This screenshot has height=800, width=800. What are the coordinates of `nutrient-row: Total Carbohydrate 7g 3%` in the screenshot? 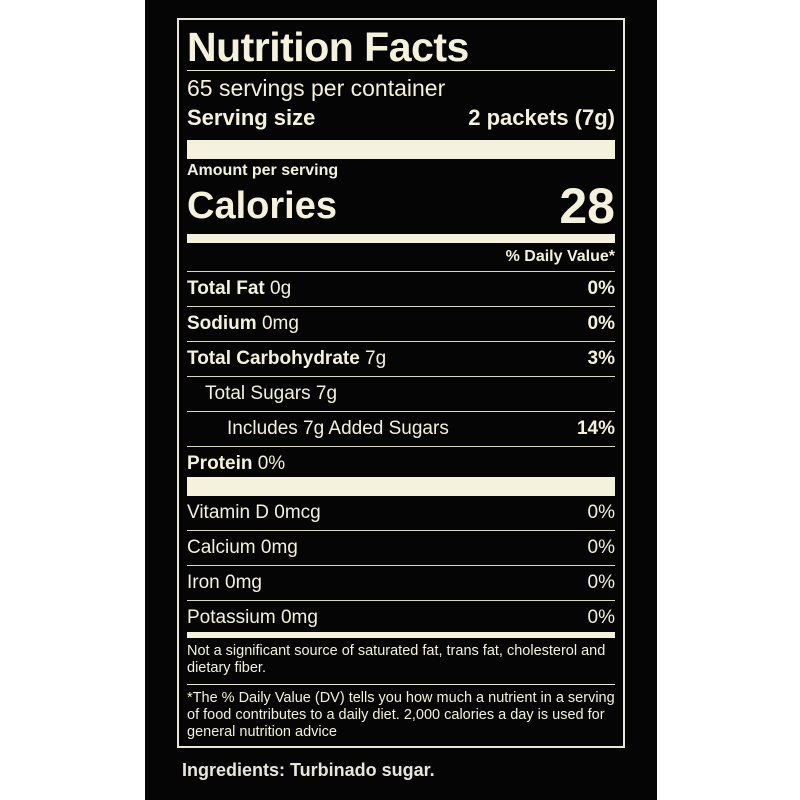 It's located at (401, 358).